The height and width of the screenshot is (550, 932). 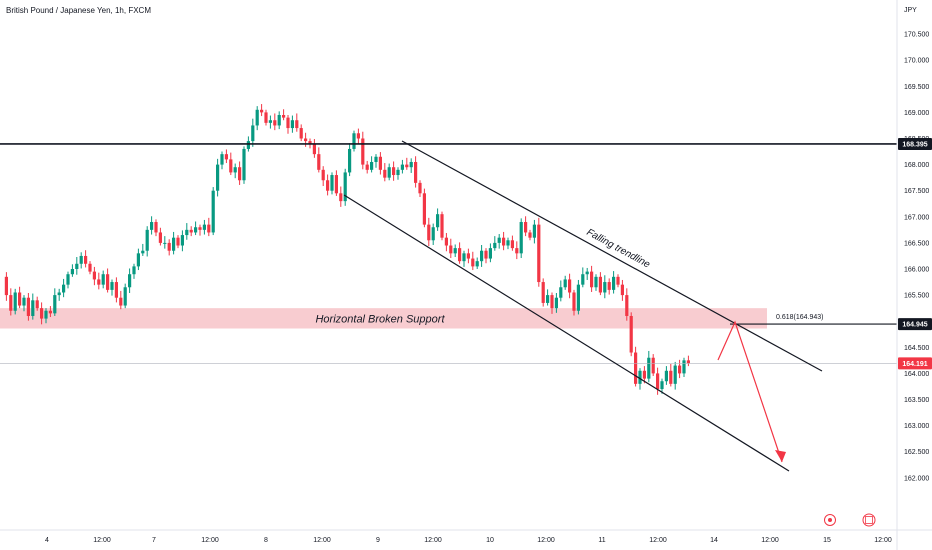 What do you see at coordinates (799, 317) in the screenshot?
I see `fib-level-label: 0.618(164.943)` at bounding box center [799, 317].